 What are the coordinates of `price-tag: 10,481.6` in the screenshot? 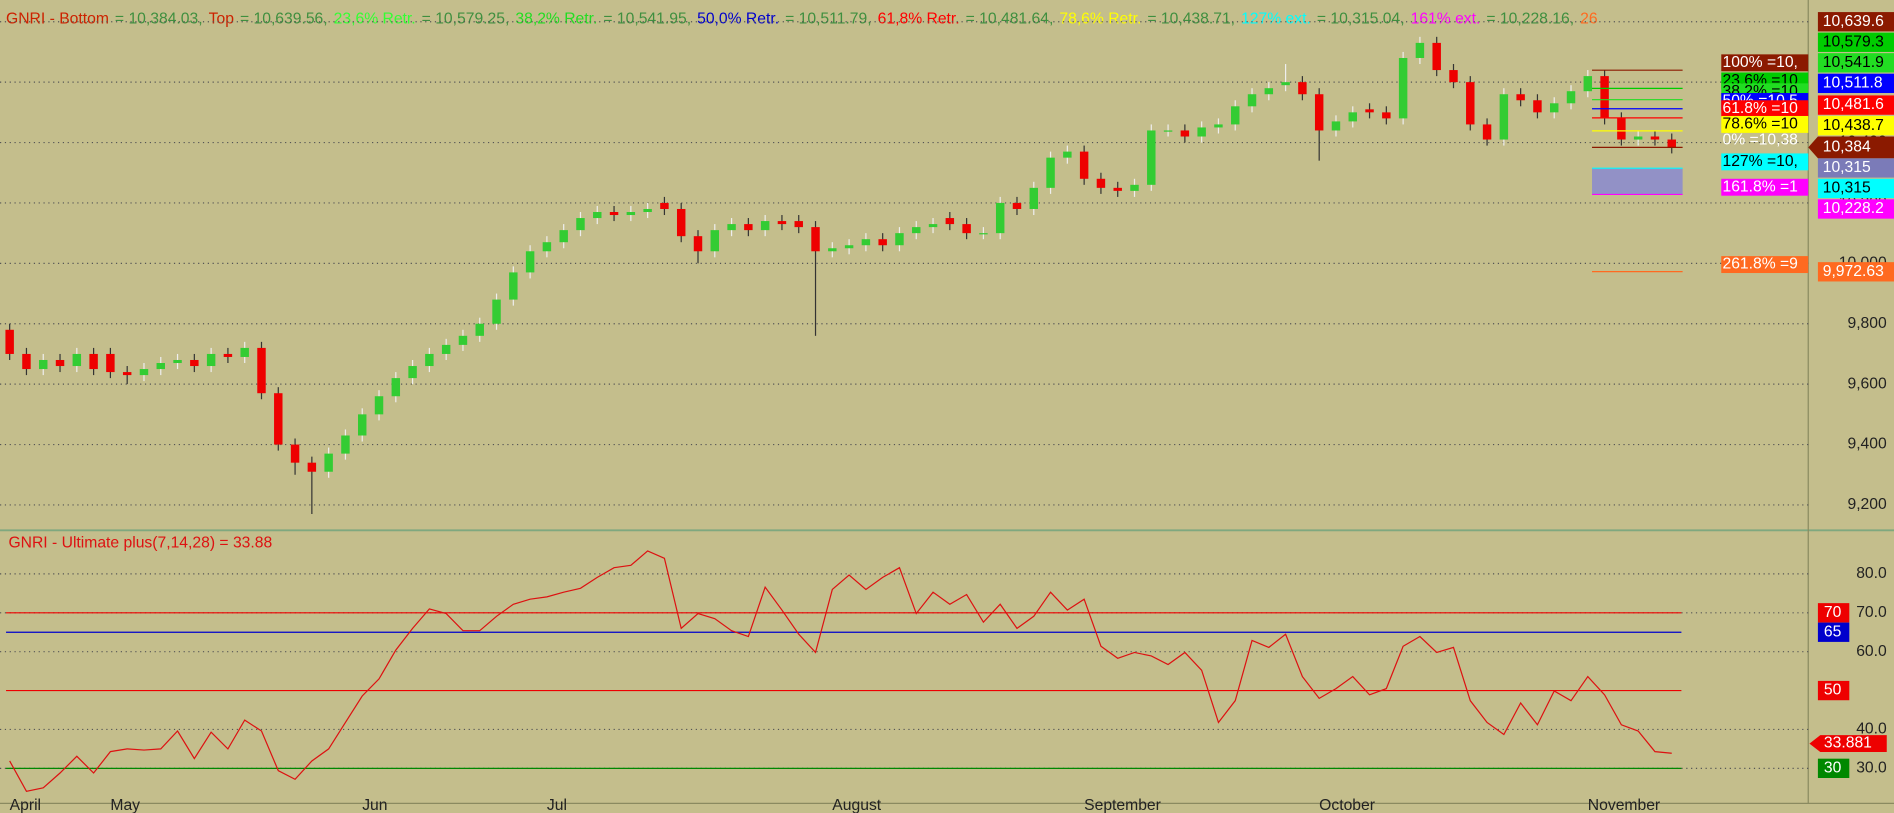 It's located at (1853, 104).